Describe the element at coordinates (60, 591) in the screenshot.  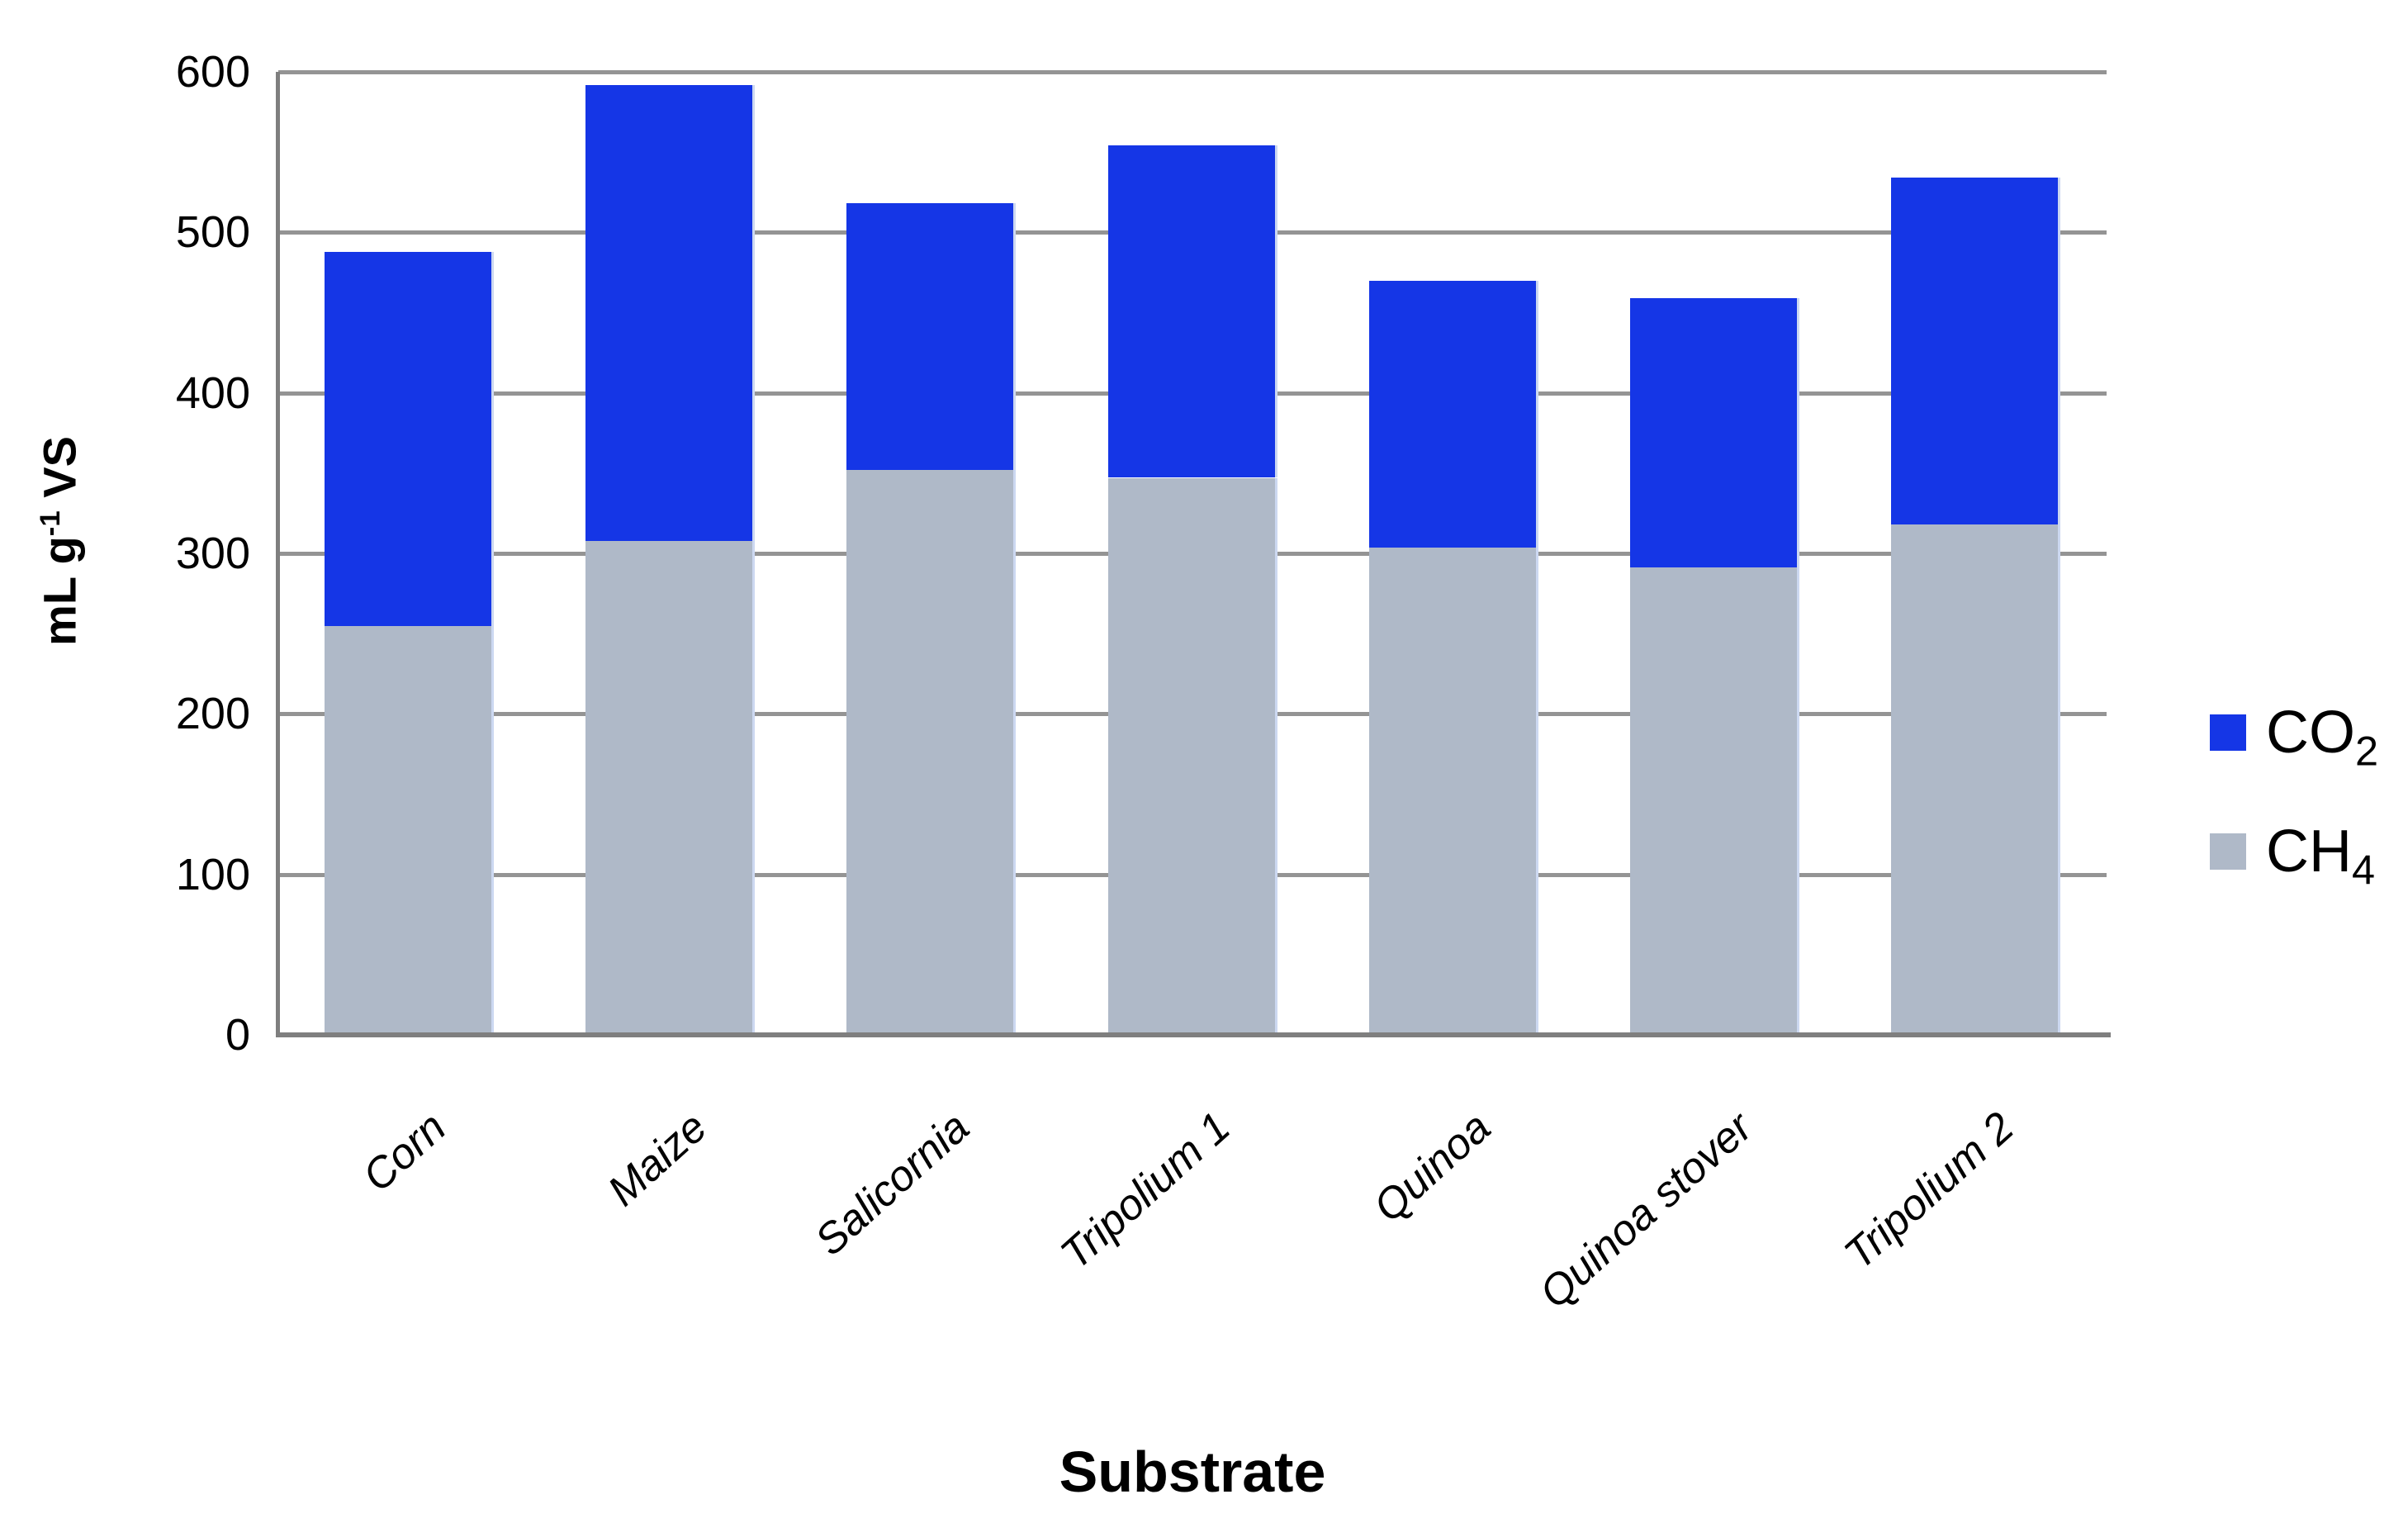
I see `y-axis-title-prefix: mL g` at that location.